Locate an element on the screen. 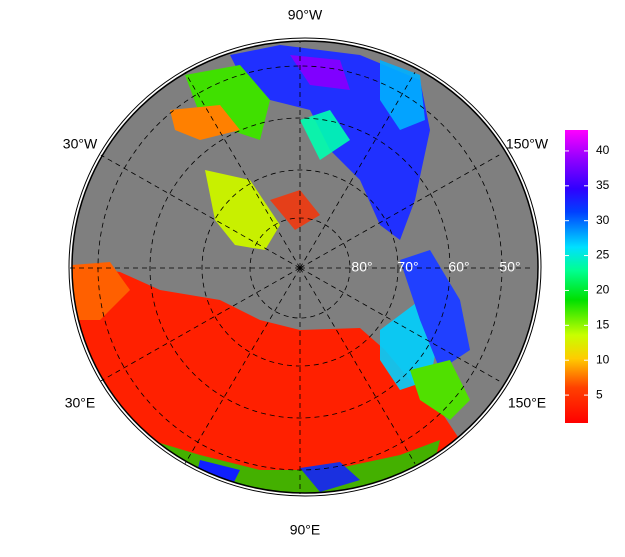 The width and height of the screenshot is (625, 557). colorbar-tick-label: 10 is located at coordinates (603, 359).